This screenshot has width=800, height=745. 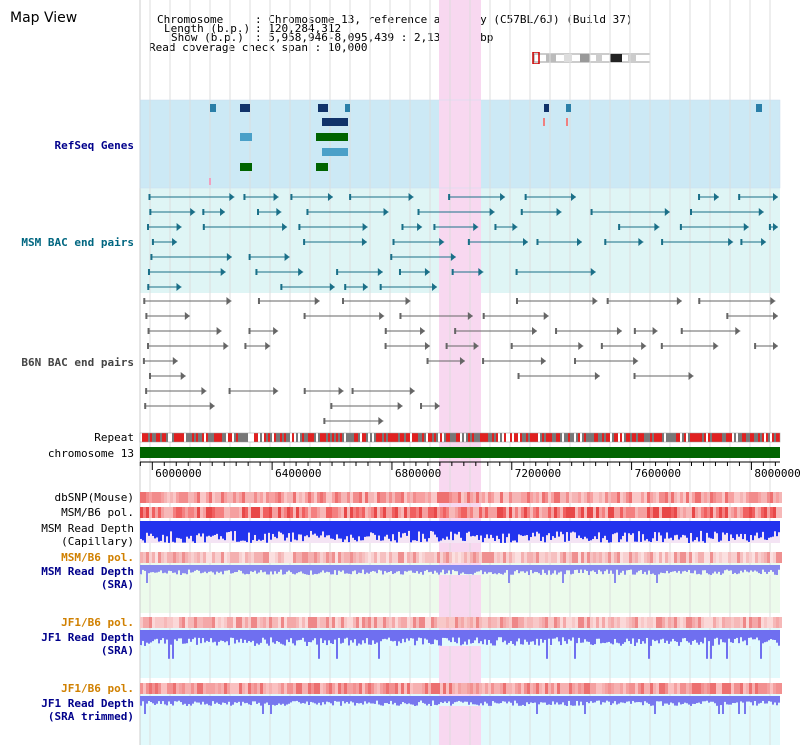 I want to click on msm-bac-end, so click(x=203, y=227).